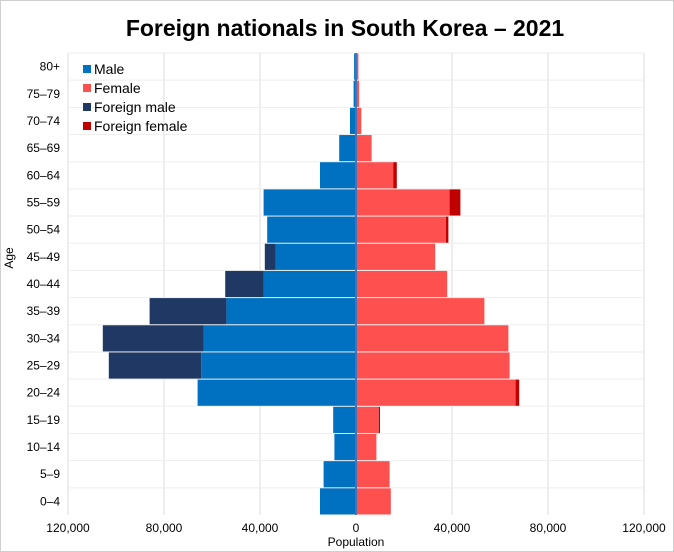 The height and width of the screenshot is (552, 674). I want to click on y-tick-label: 5–9, so click(50, 474).